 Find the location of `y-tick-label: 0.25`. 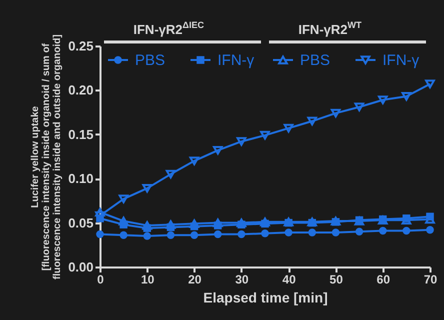

y-tick-label: 0.25 is located at coordinates (81, 46).